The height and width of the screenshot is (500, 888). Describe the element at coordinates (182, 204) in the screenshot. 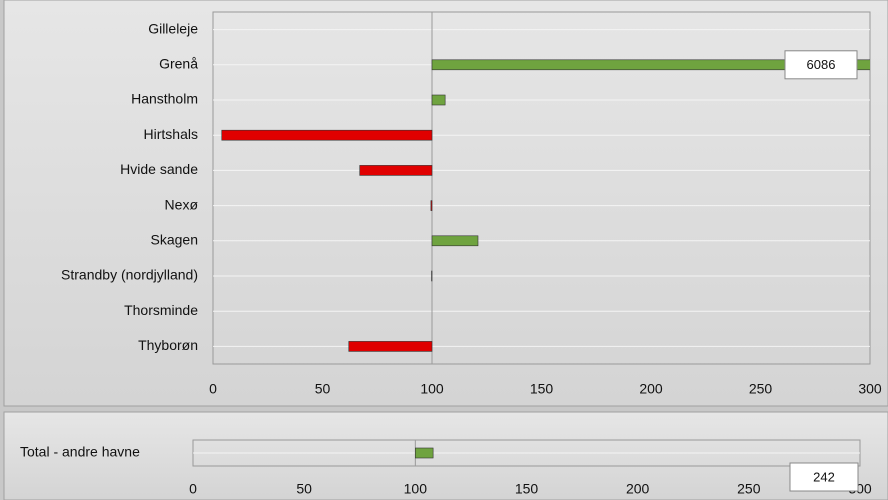

I see `y-tick-label: Nexø` at that location.